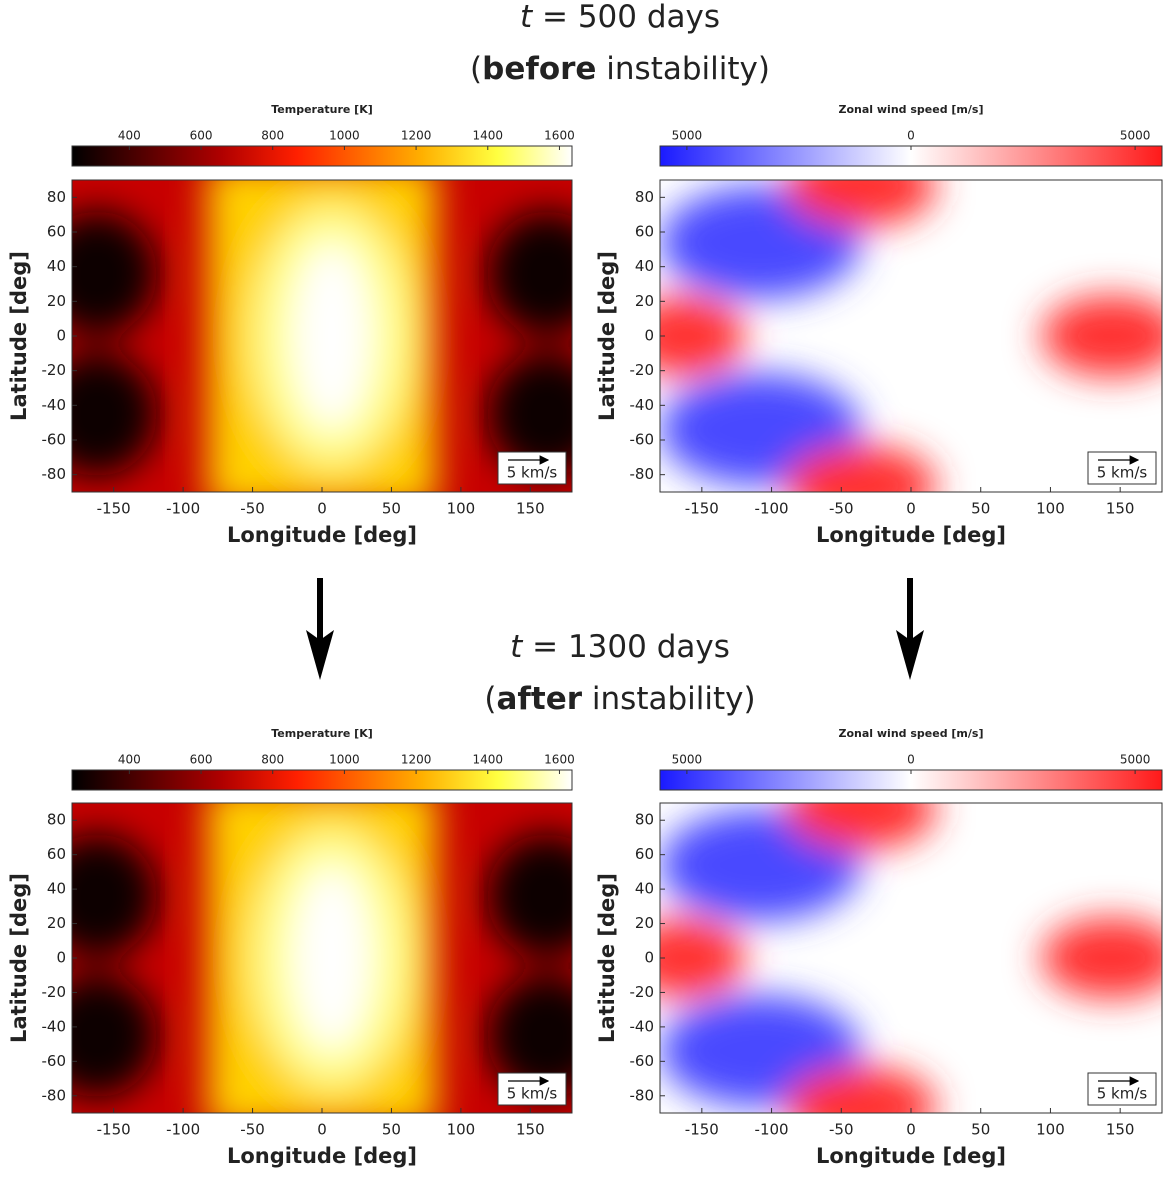 Image resolution: width=1163 pixels, height=1177 pixels. I want to click on x-tick-label: 0, so click(322, 1130).